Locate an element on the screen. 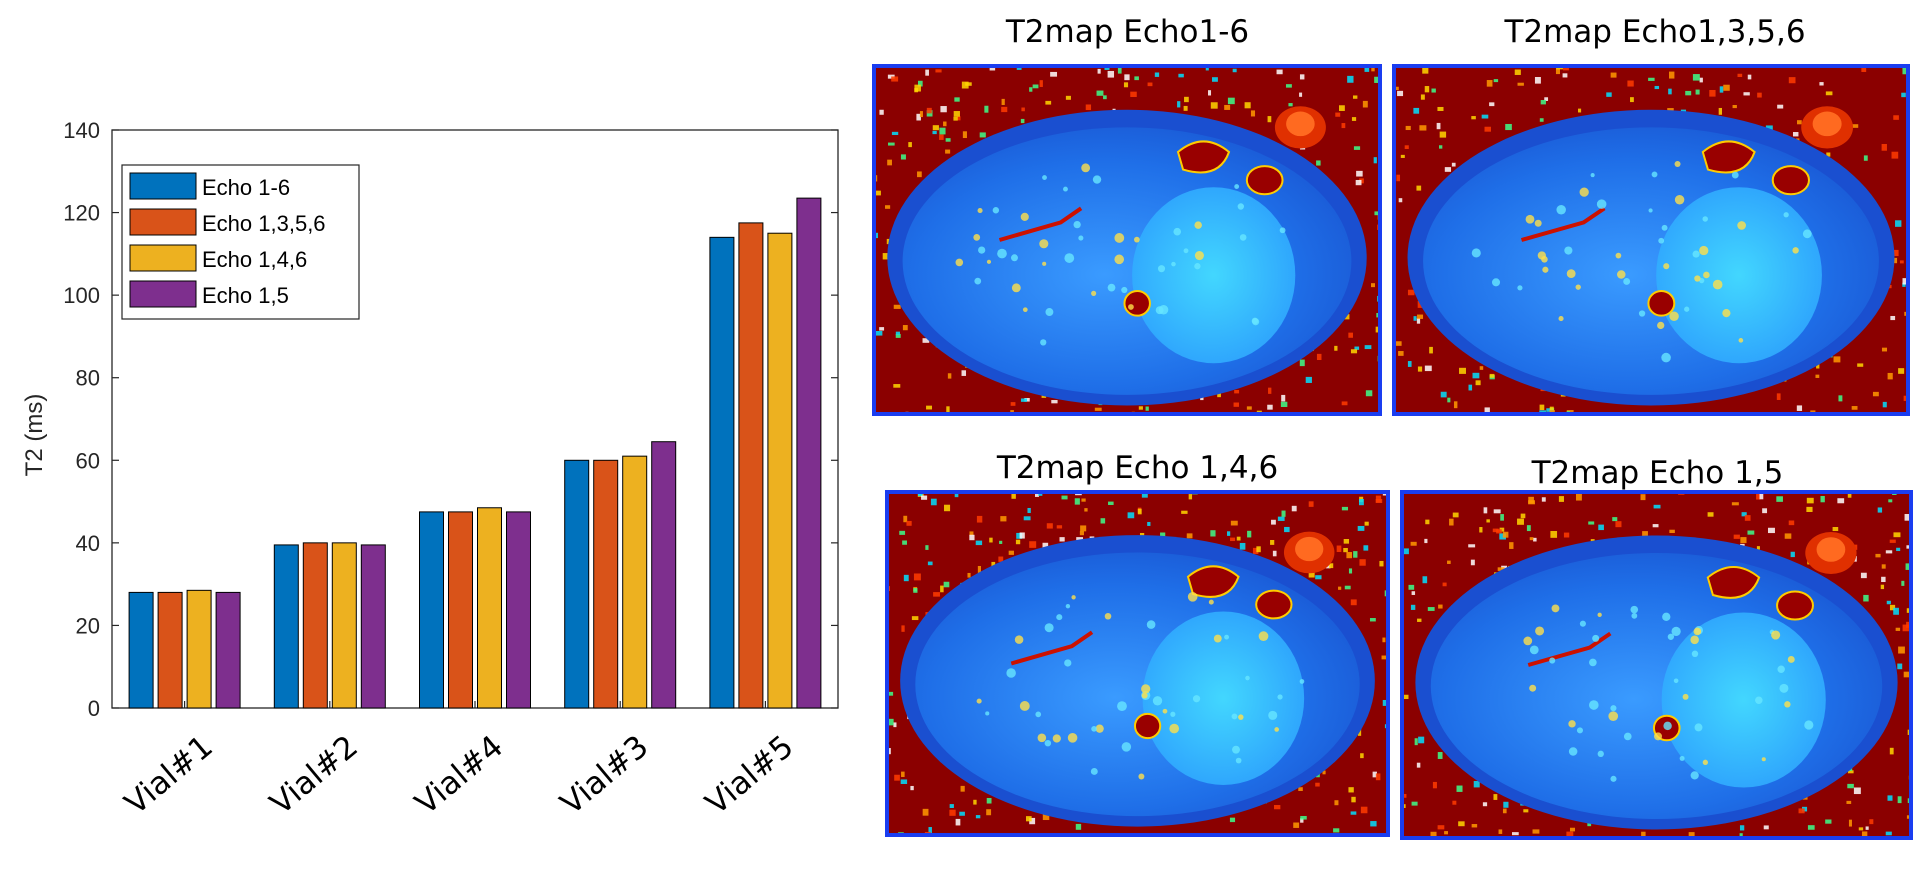 The height and width of the screenshot is (880, 1925). x-tick-label: Vial#2 is located at coordinates (314, 775).